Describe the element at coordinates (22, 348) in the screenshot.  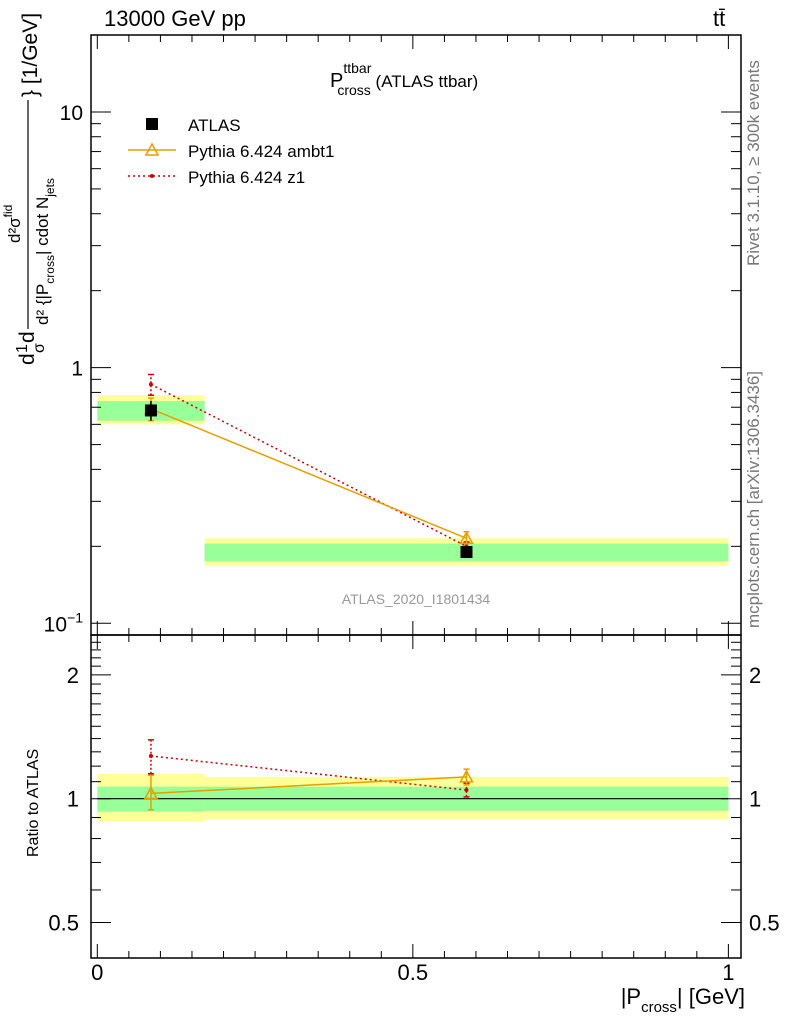
I see `svg-text: 1` at that location.